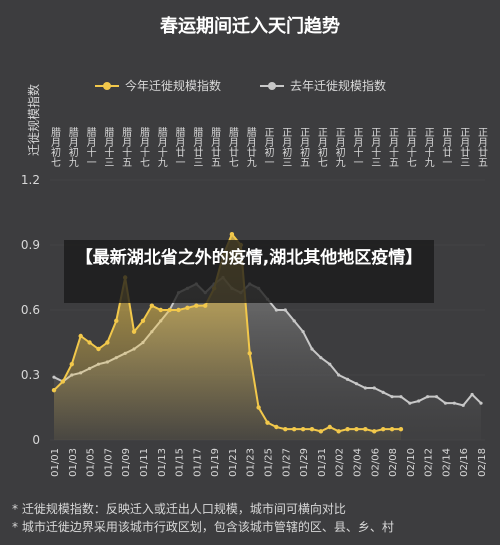  What do you see at coordinates (304, 147) in the screenshot?
I see `lunar-label: 正月初五` at bounding box center [304, 147].